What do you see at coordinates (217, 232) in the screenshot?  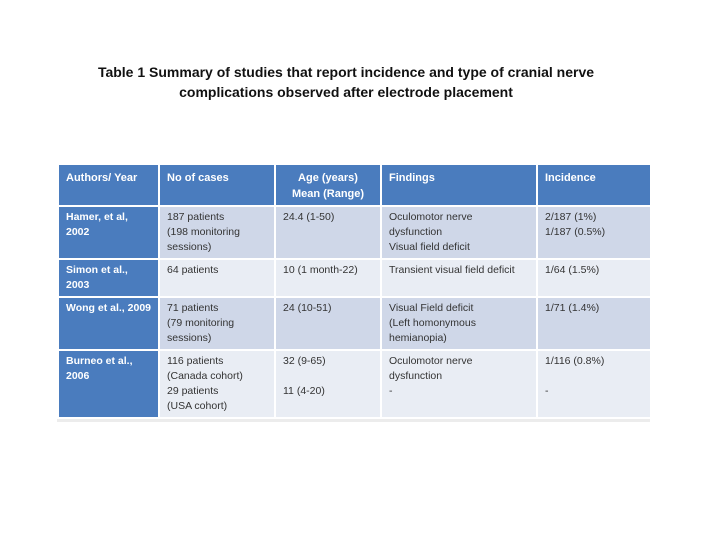 I see `cell-no-of-cases: 187 patients (198 monitoring sessions)` at bounding box center [217, 232].